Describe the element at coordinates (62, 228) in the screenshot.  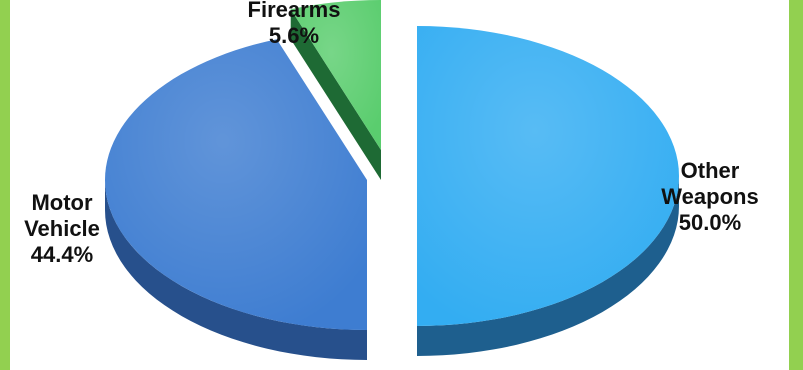
I see `data-label-motor-vehicle: Motor Vehicle 44.4%` at that location.